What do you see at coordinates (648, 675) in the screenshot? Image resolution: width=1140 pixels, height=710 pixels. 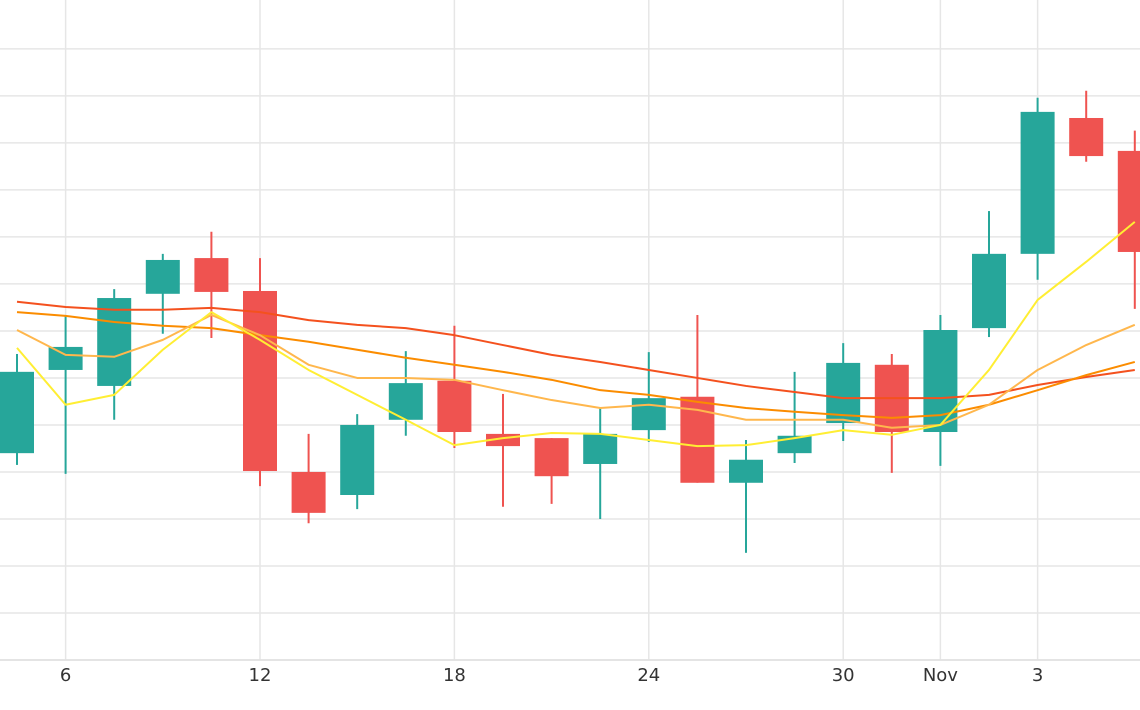 I see `x-tick-label: 24` at bounding box center [648, 675].